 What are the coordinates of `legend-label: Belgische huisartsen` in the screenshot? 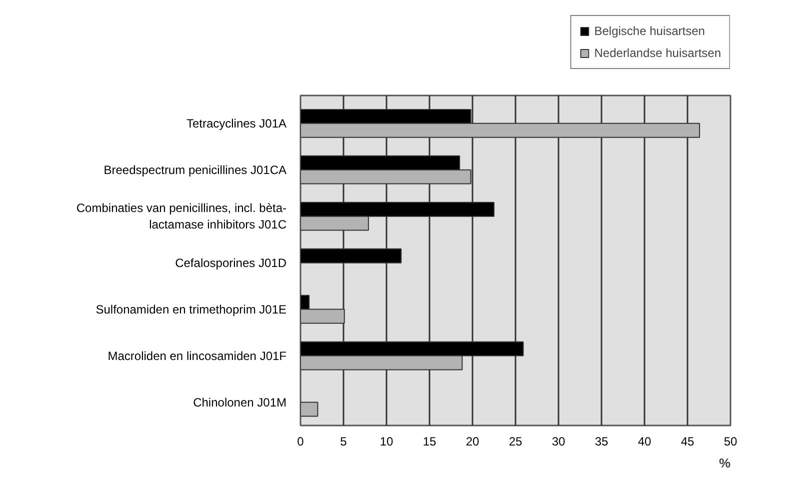 It's located at (649, 31).